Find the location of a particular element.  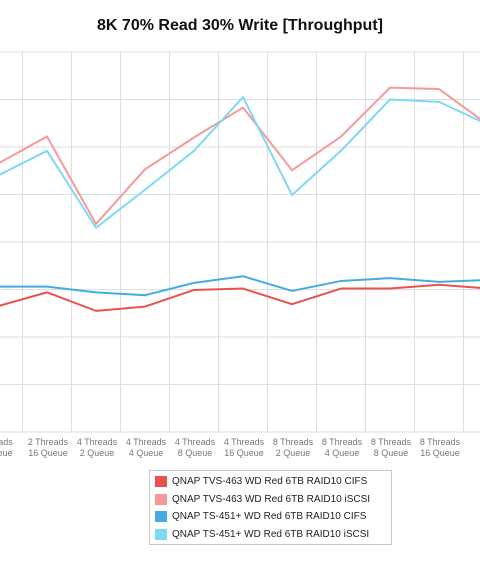

legend-item: QNAP TS-451+ WD Red 6TB RAID10 CIFS is located at coordinates (273, 517).